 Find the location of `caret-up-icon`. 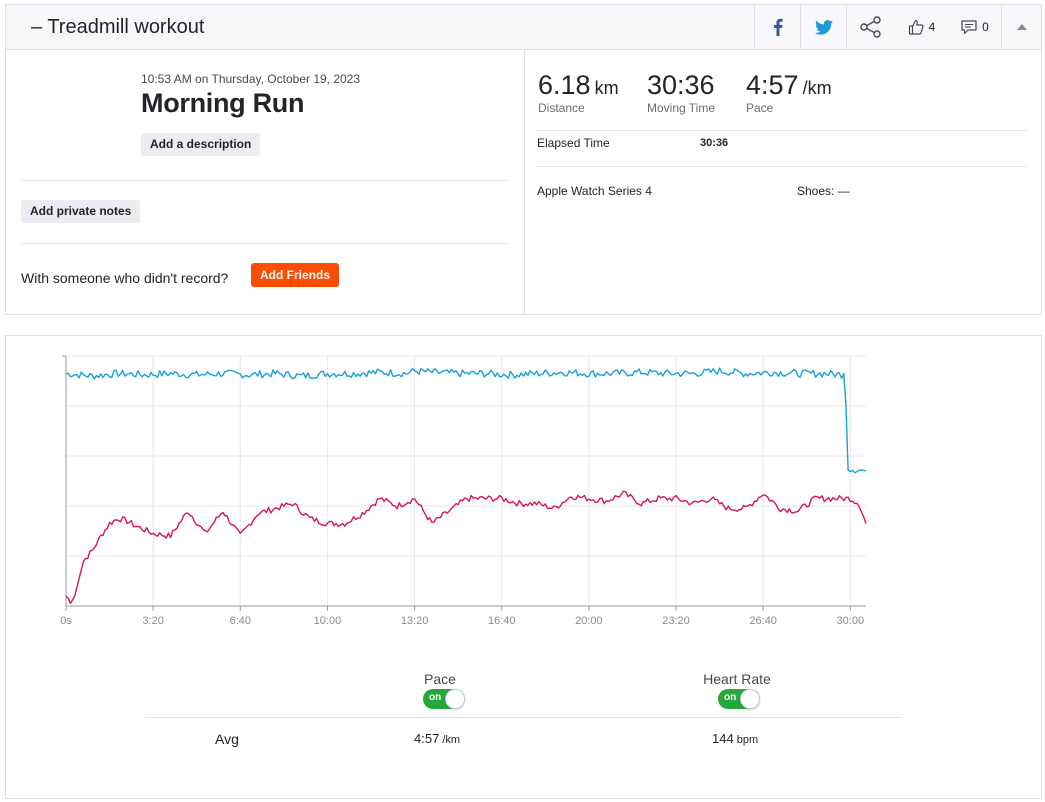

caret-up-icon is located at coordinates (1021, 27).